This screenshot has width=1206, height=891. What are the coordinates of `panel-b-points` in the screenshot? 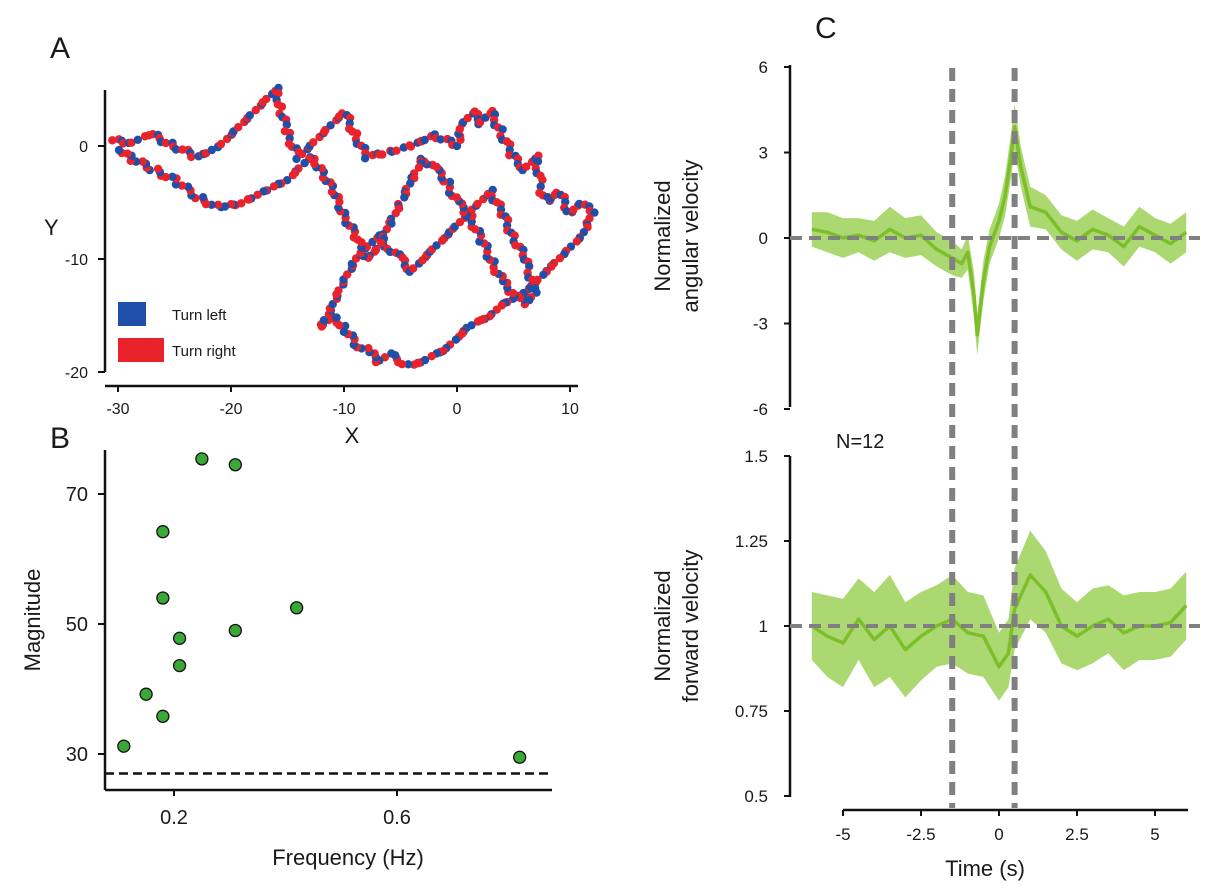 It's located at (322, 608).